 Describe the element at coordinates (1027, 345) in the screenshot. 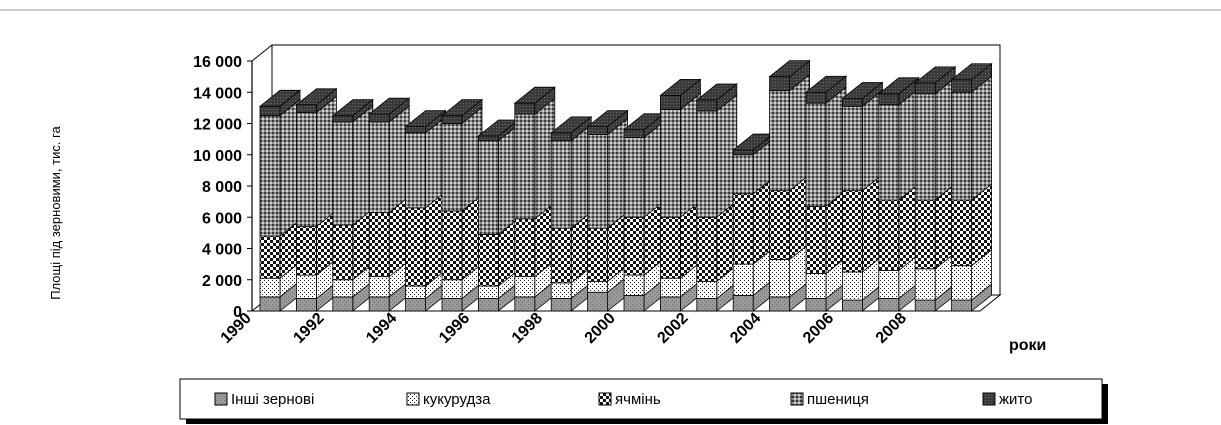

I see `x-axis-title: роки` at that location.